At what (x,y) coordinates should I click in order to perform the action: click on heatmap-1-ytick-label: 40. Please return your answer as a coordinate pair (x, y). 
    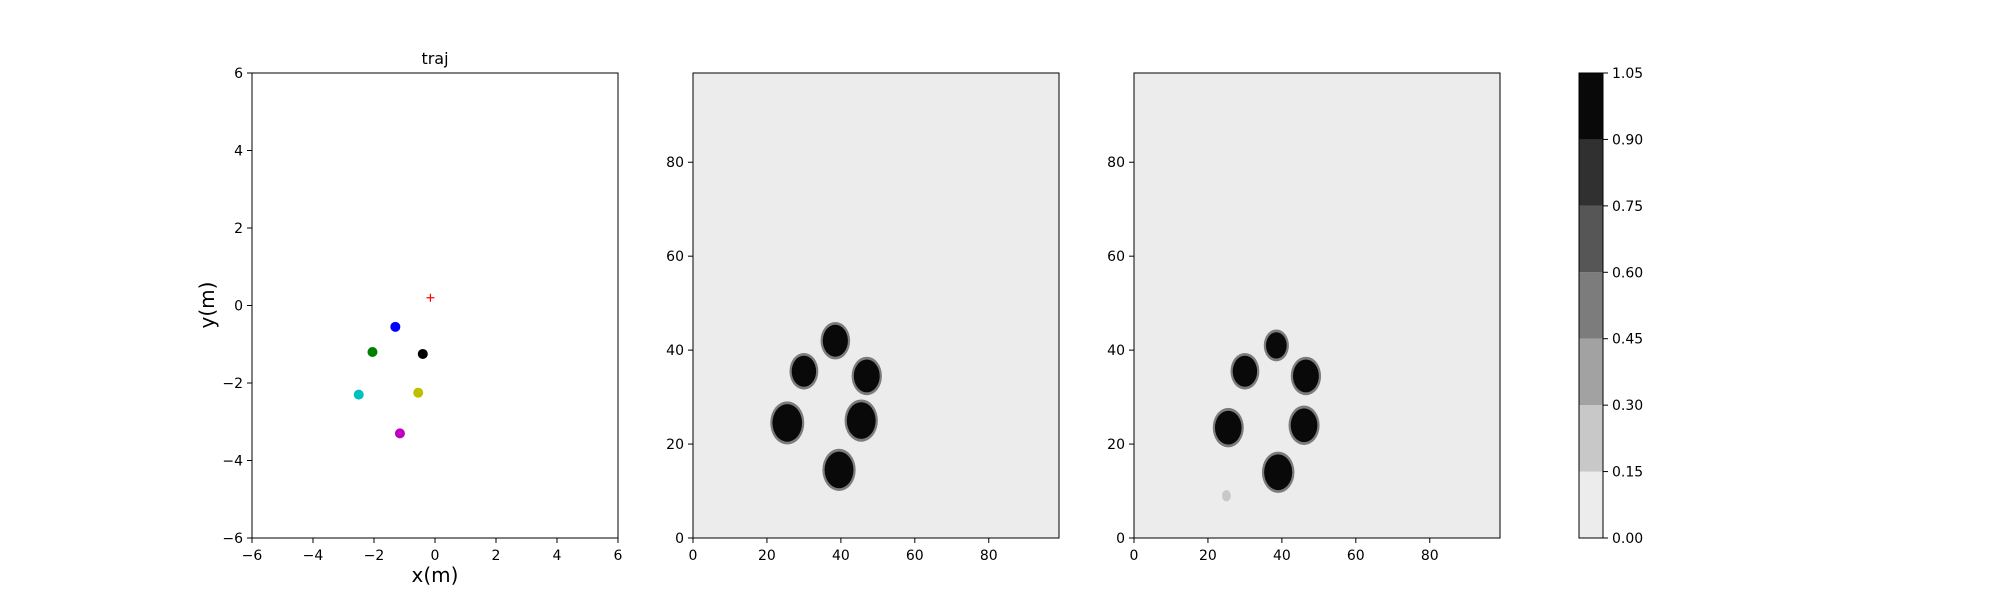
    Looking at the image, I should click on (675, 351).